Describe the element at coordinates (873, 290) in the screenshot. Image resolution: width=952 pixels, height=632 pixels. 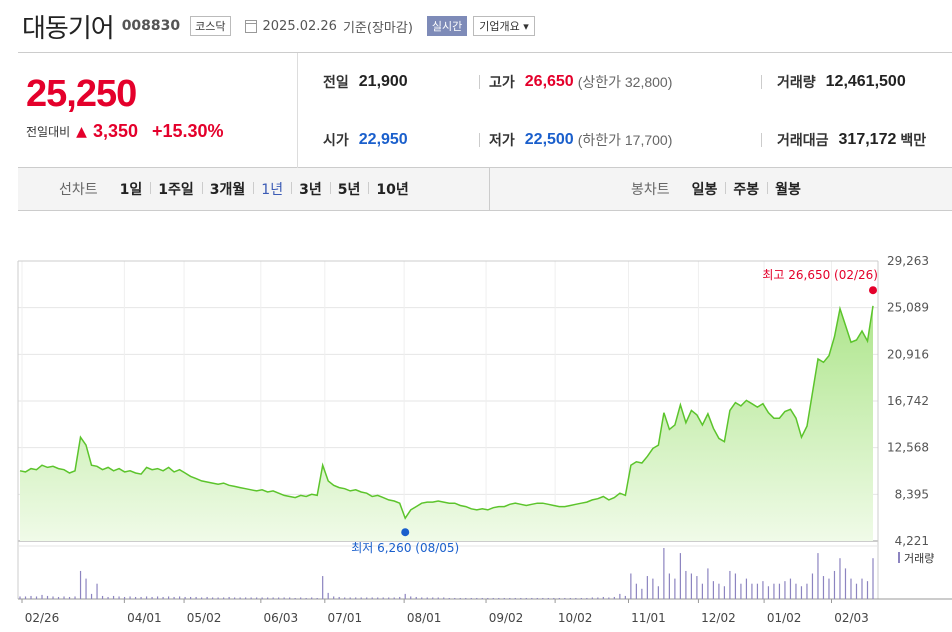
I see `high-point` at that location.